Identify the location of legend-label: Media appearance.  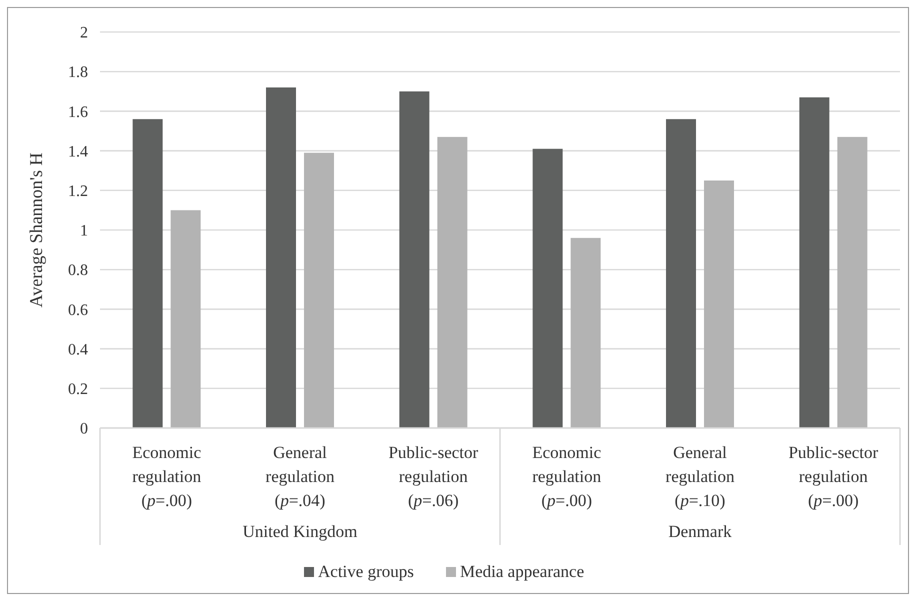
(522, 571).